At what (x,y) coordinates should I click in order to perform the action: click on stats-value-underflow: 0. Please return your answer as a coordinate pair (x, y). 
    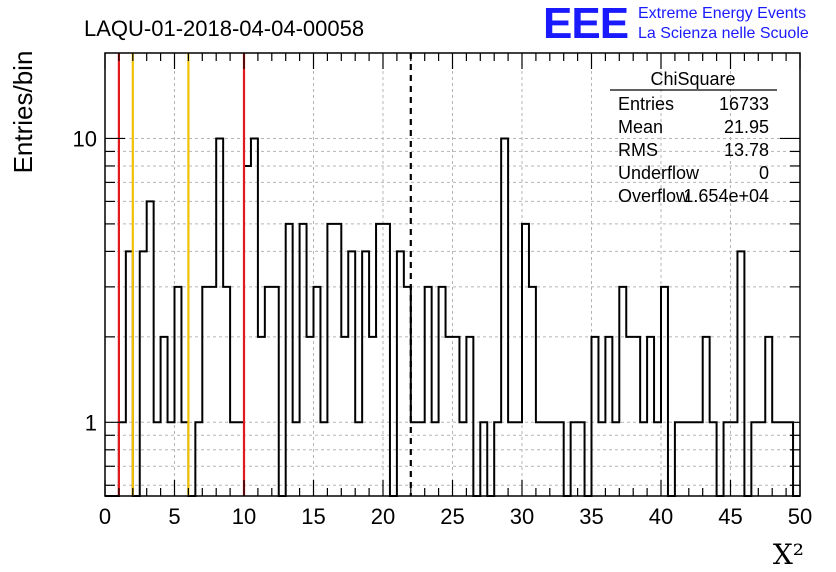
    Looking at the image, I should click on (764, 173).